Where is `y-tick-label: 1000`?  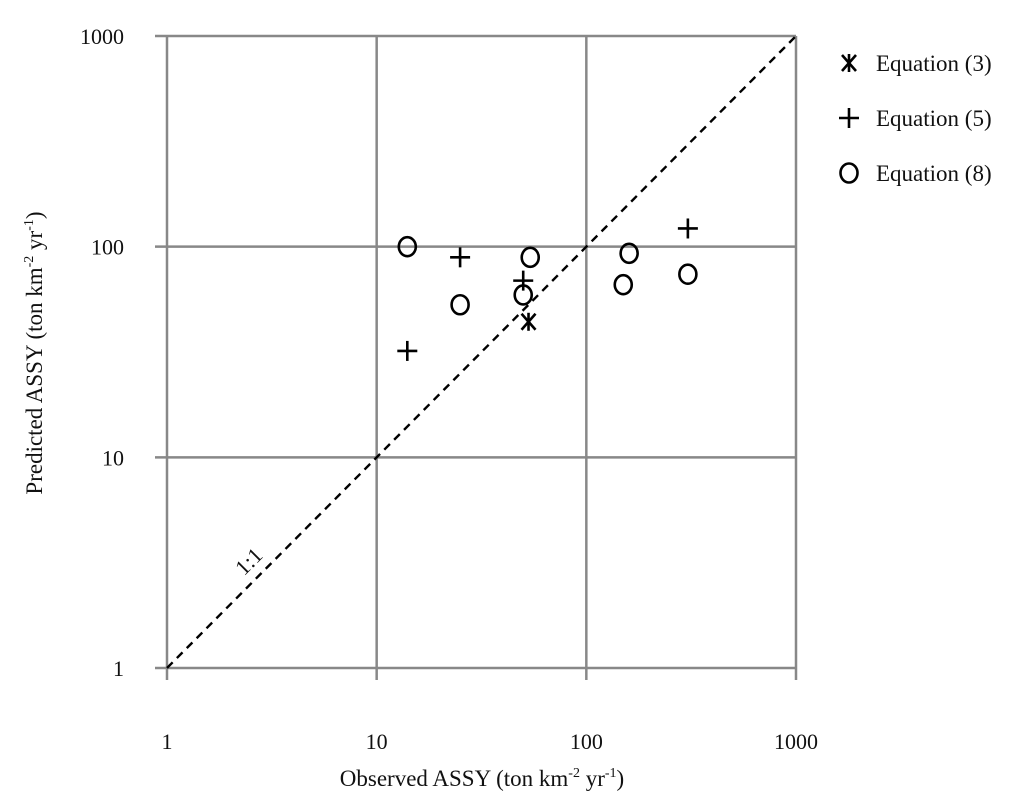 y-tick-label: 1000 is located at coordinates (102, 36).